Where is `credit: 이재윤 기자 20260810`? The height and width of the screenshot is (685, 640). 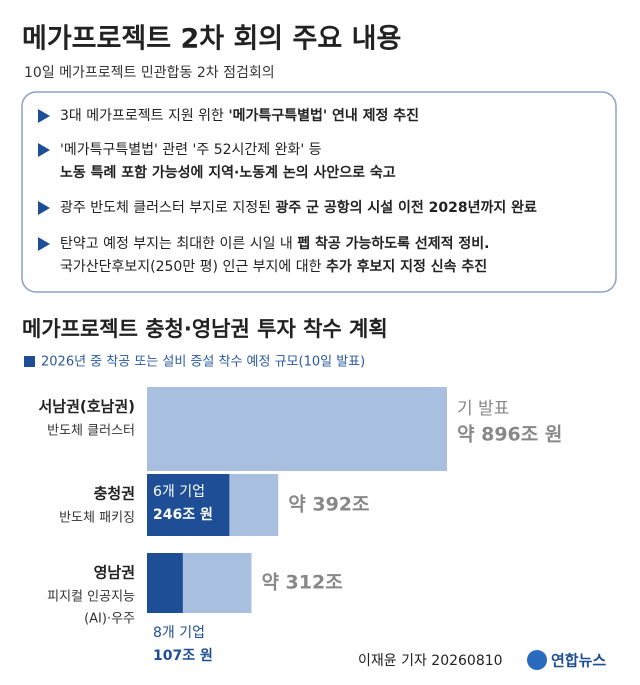
credit: 이재윤 기자 20260810 is located at coordinates (430, 661).